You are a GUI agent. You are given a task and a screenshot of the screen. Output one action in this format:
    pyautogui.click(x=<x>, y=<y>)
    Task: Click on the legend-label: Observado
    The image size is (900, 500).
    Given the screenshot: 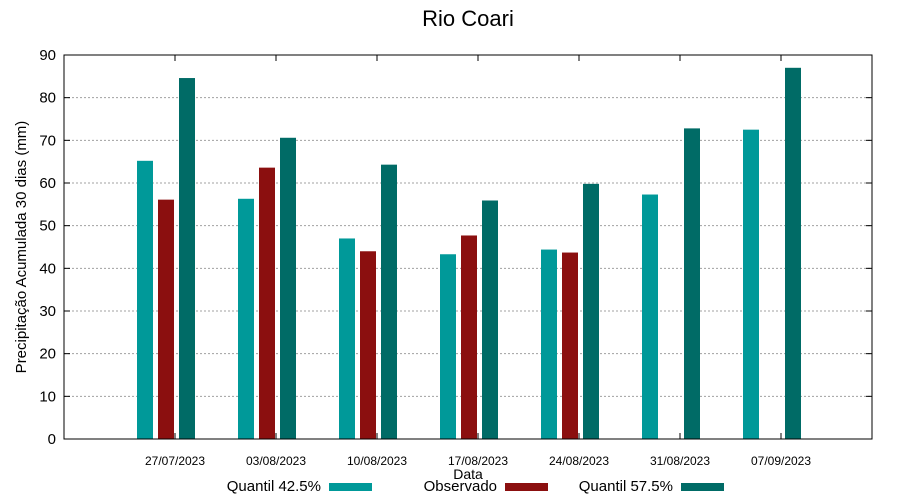 What is the action you would take?
    pyautogui.click(x=460, y=486)
    